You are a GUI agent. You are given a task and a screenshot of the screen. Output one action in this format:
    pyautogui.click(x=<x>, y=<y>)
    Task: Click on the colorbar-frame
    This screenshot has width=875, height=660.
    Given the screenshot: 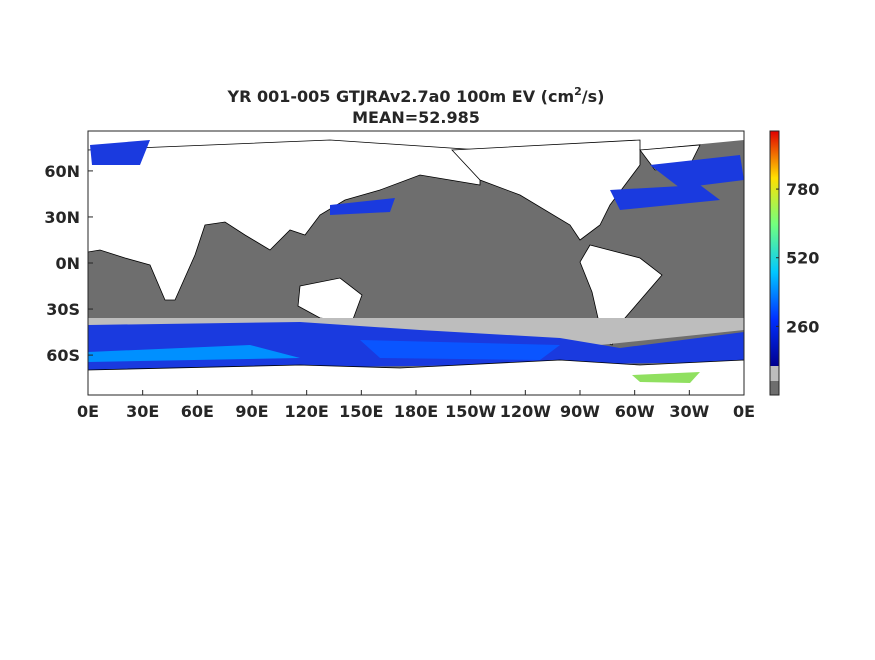 What is the action you would take?
    pyautogui.click(x=774, y=263)
    